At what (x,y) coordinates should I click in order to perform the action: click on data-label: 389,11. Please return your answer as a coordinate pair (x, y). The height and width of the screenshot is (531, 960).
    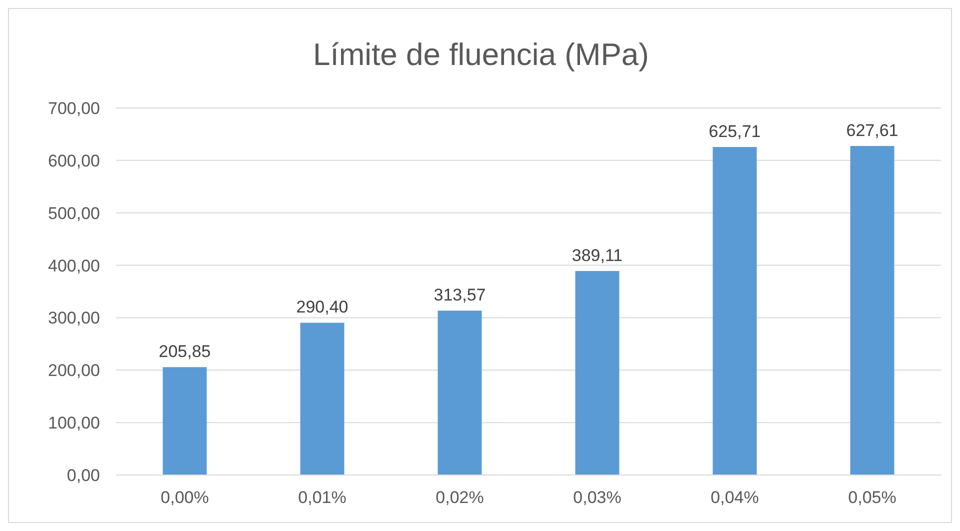
    Looking at the image, I should click on (597, 255).